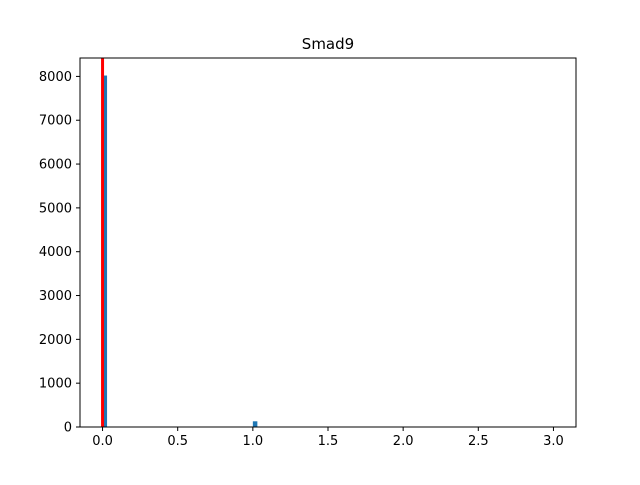  I want to click on y-tick-label: 4000, so click(55, 252).